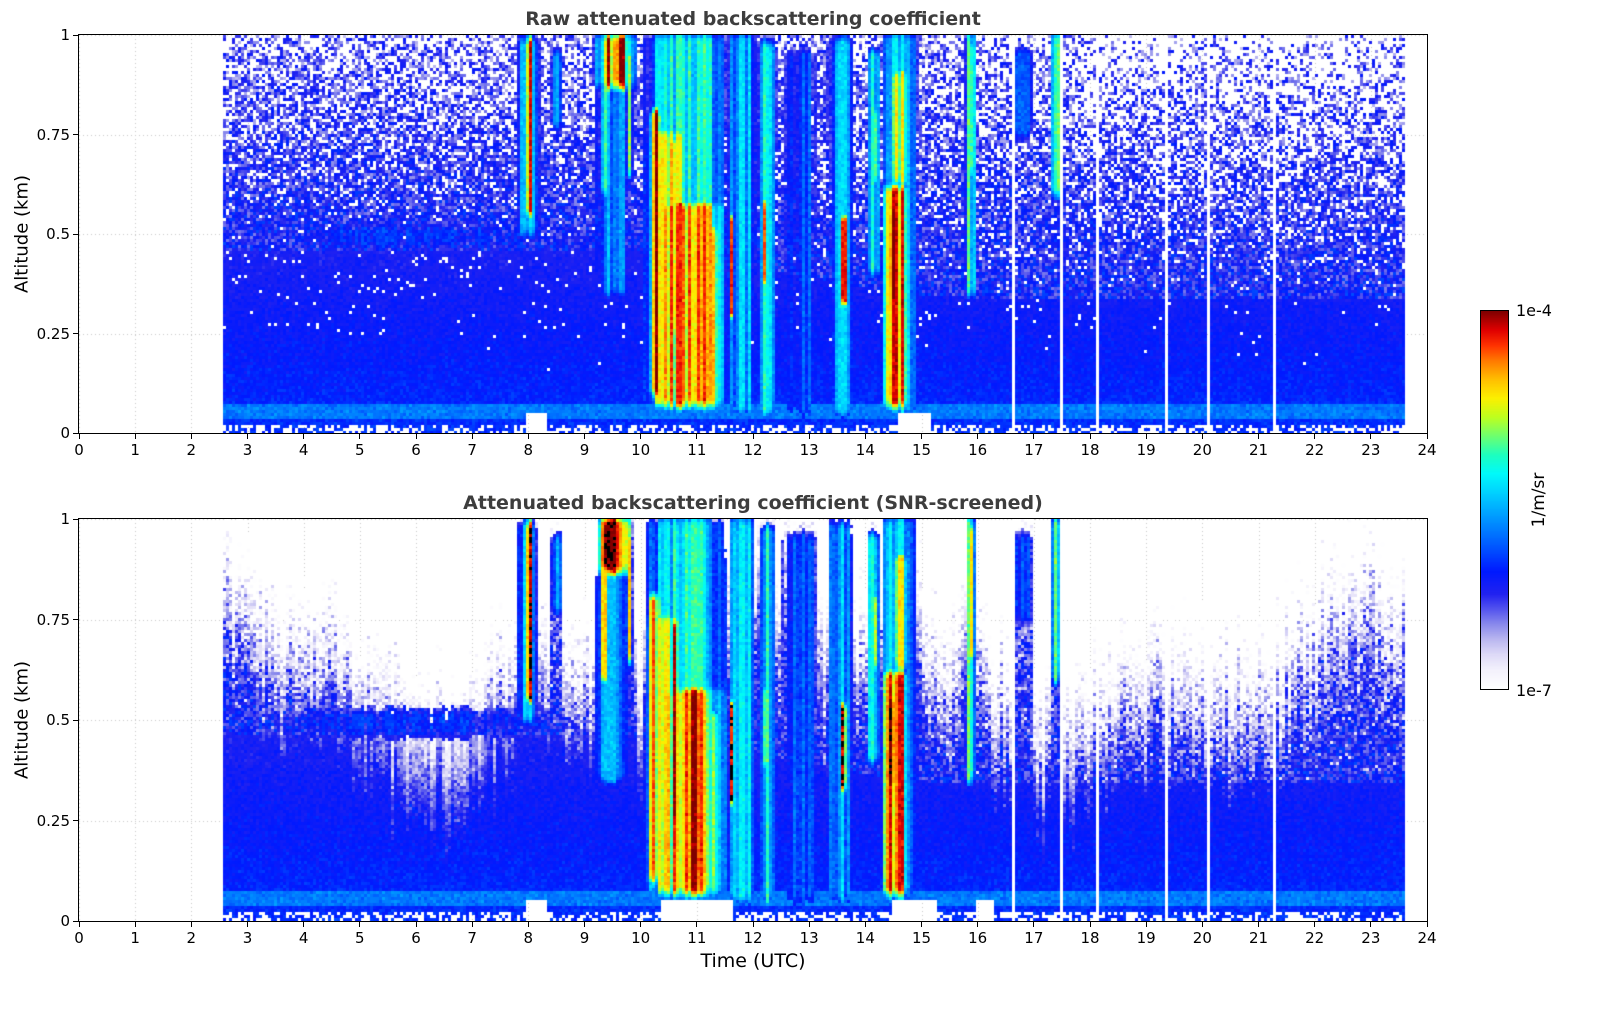  I want to click on y-tick-label: 0, so click(65, 433).